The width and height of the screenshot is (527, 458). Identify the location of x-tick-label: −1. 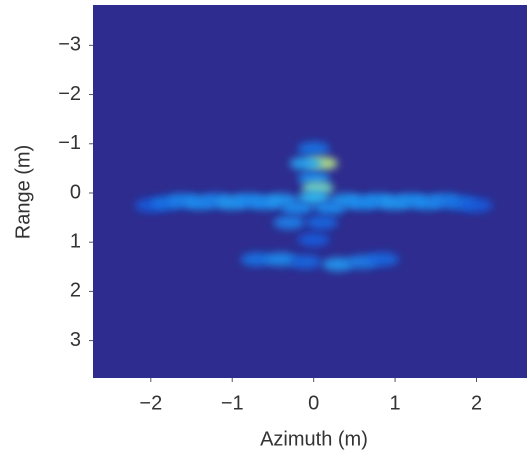
(232, 403).